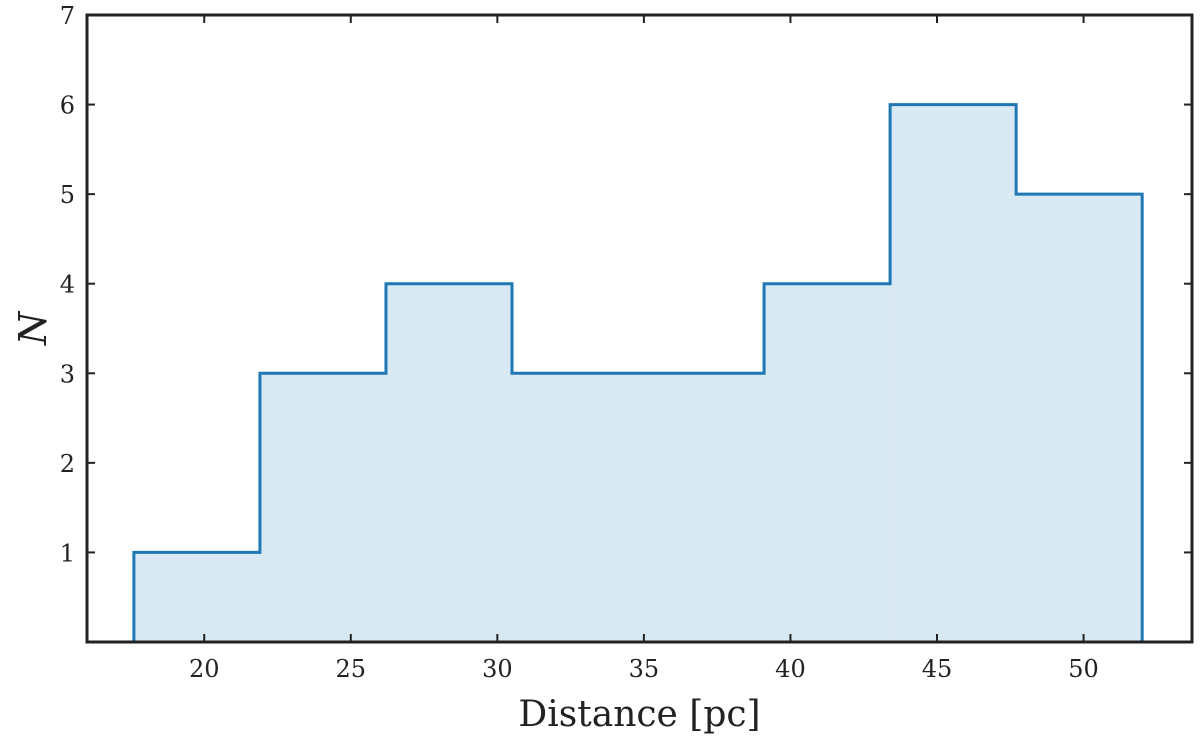 The image size is (1200, 741). I want to click on x-tick-label: 40, so click(790, 669).